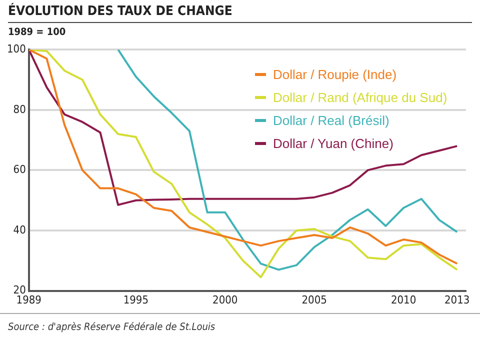 Image resolution: width=480 pixels, height=342 pixels. I want to click on y-tick-label: 100, so click(16, 49).